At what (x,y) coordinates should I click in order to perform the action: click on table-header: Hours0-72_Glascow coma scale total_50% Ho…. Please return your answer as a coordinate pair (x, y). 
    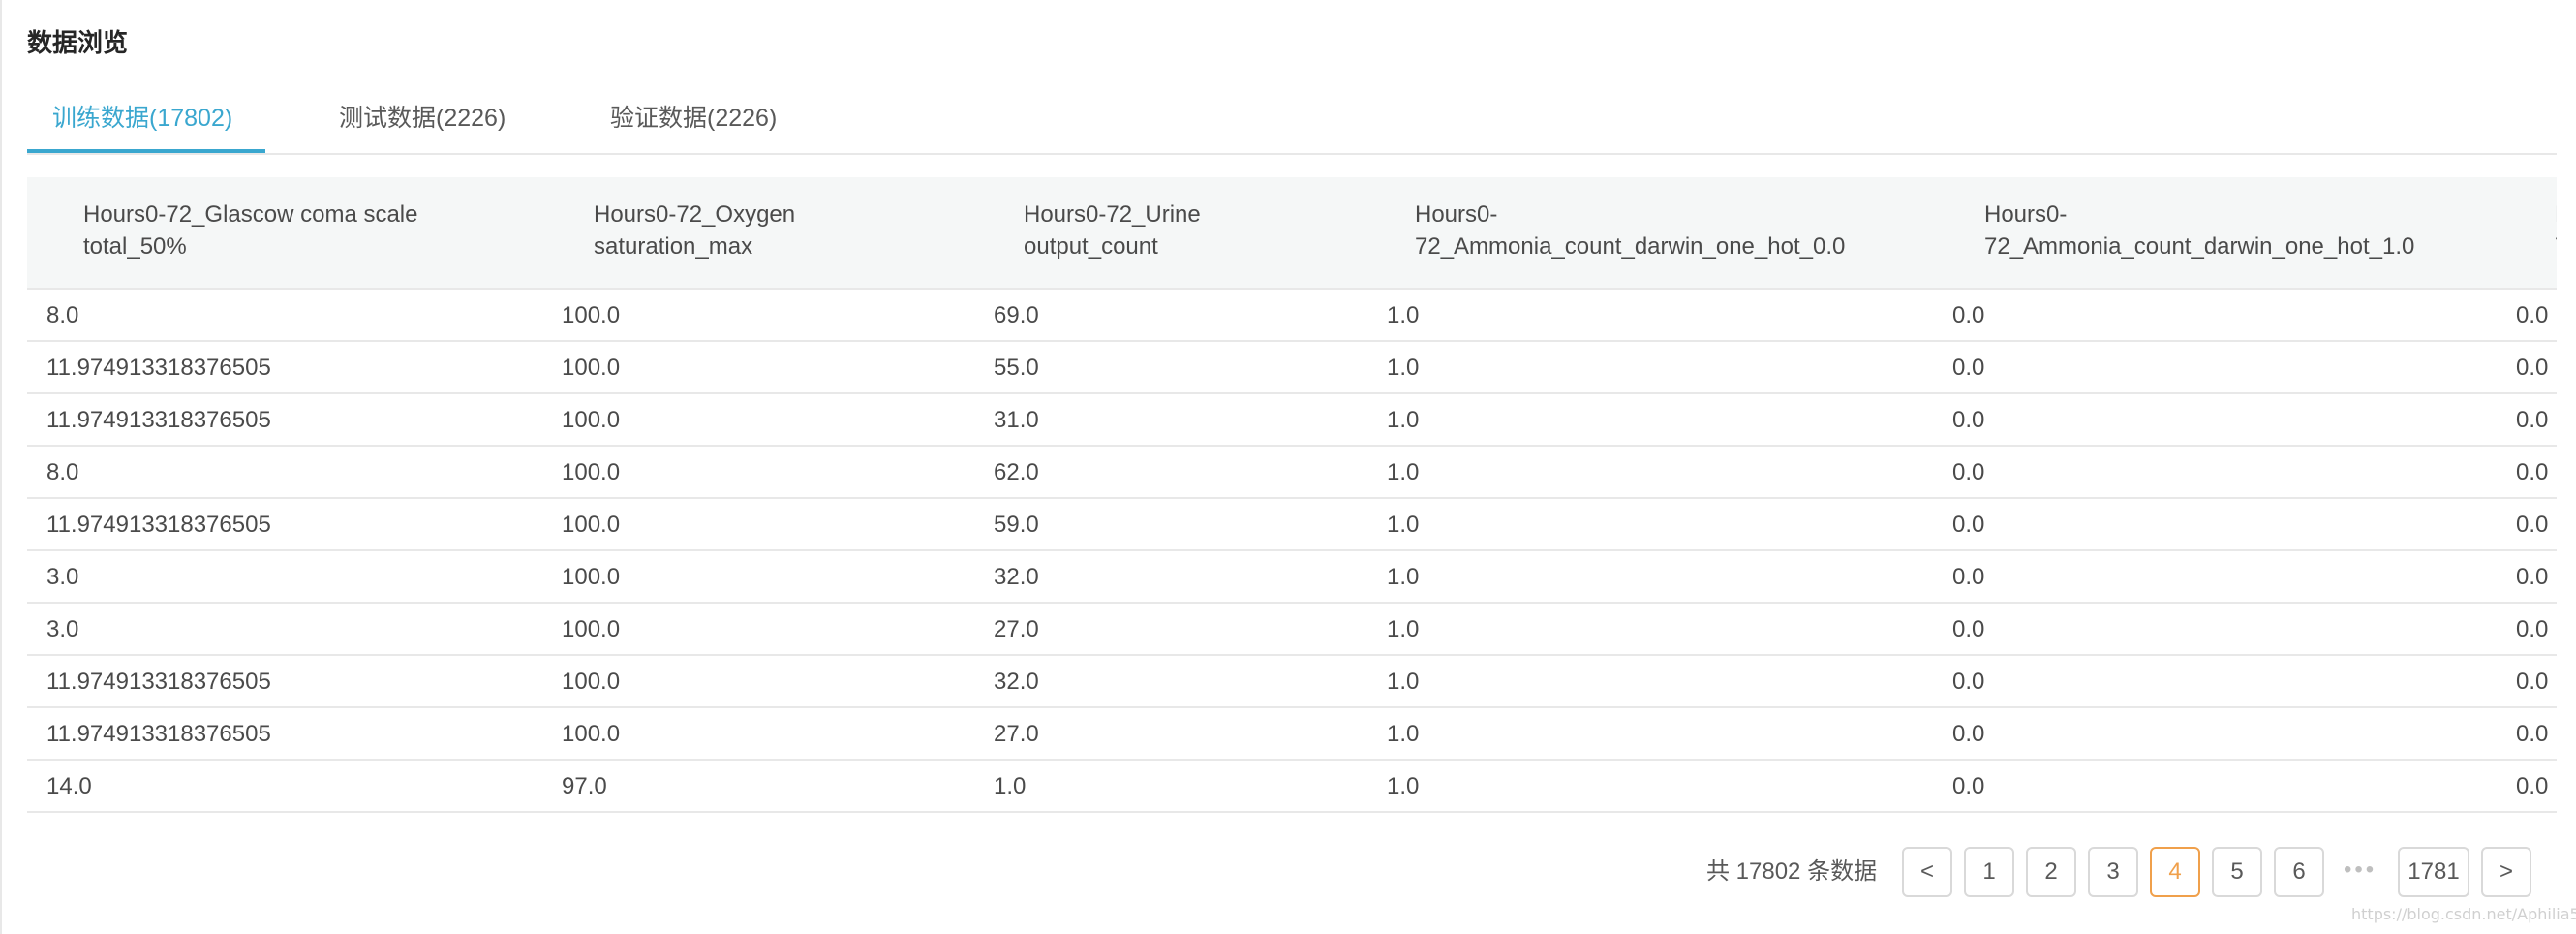
    Looking at the image, I should click on (1292, 233).